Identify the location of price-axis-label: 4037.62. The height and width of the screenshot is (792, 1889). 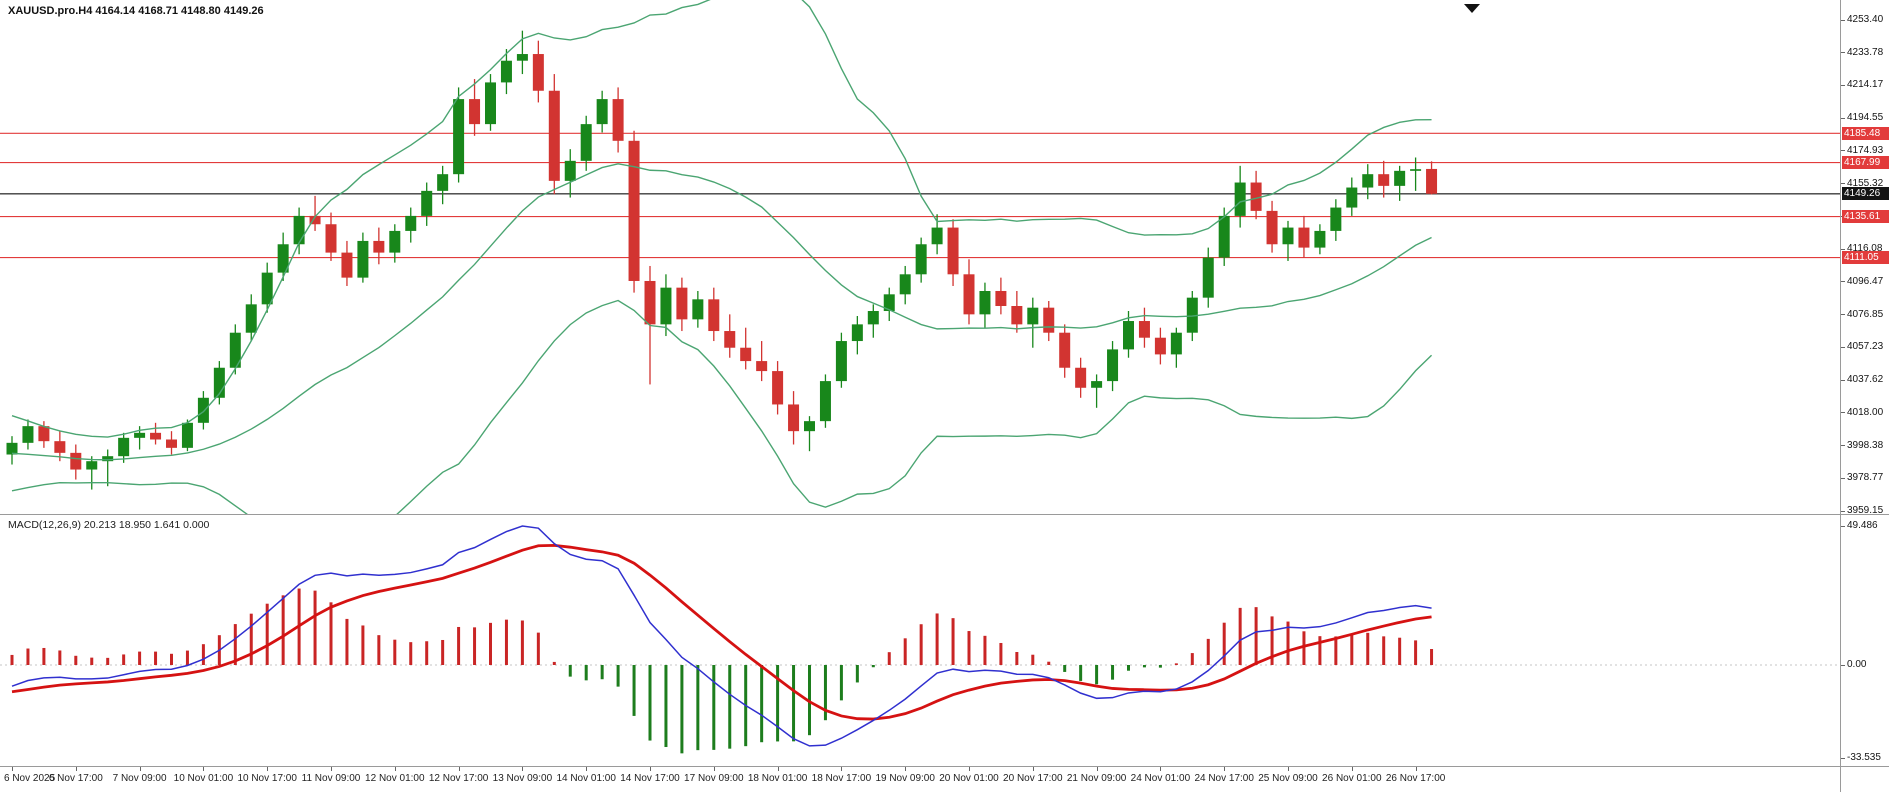
(1865, 380).